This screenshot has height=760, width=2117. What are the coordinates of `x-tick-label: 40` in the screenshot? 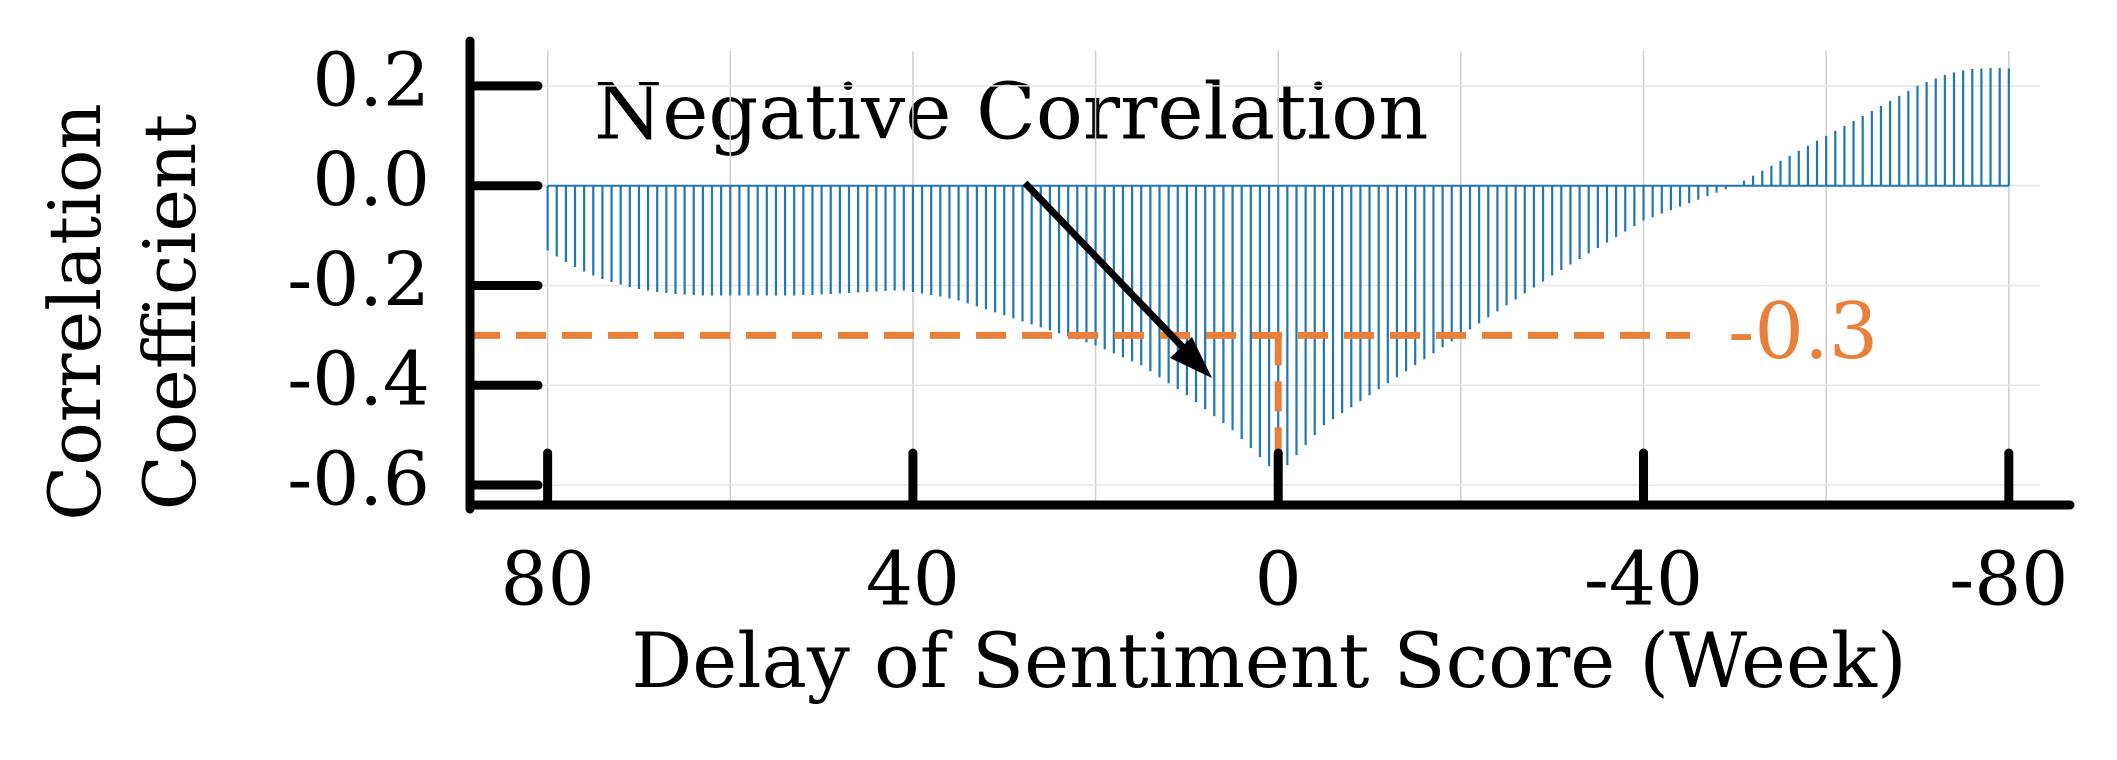 It's located at (913, 579).